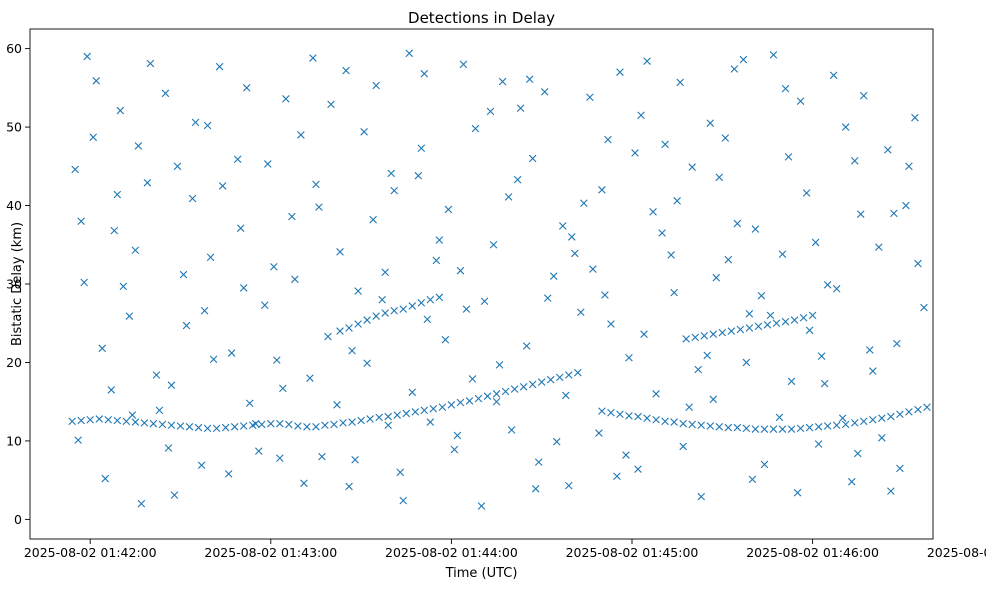  What do you see at coordinates (14, 48) in the screenshot?
I see `y-tick-label: 60` at bounding box center [14, 48].